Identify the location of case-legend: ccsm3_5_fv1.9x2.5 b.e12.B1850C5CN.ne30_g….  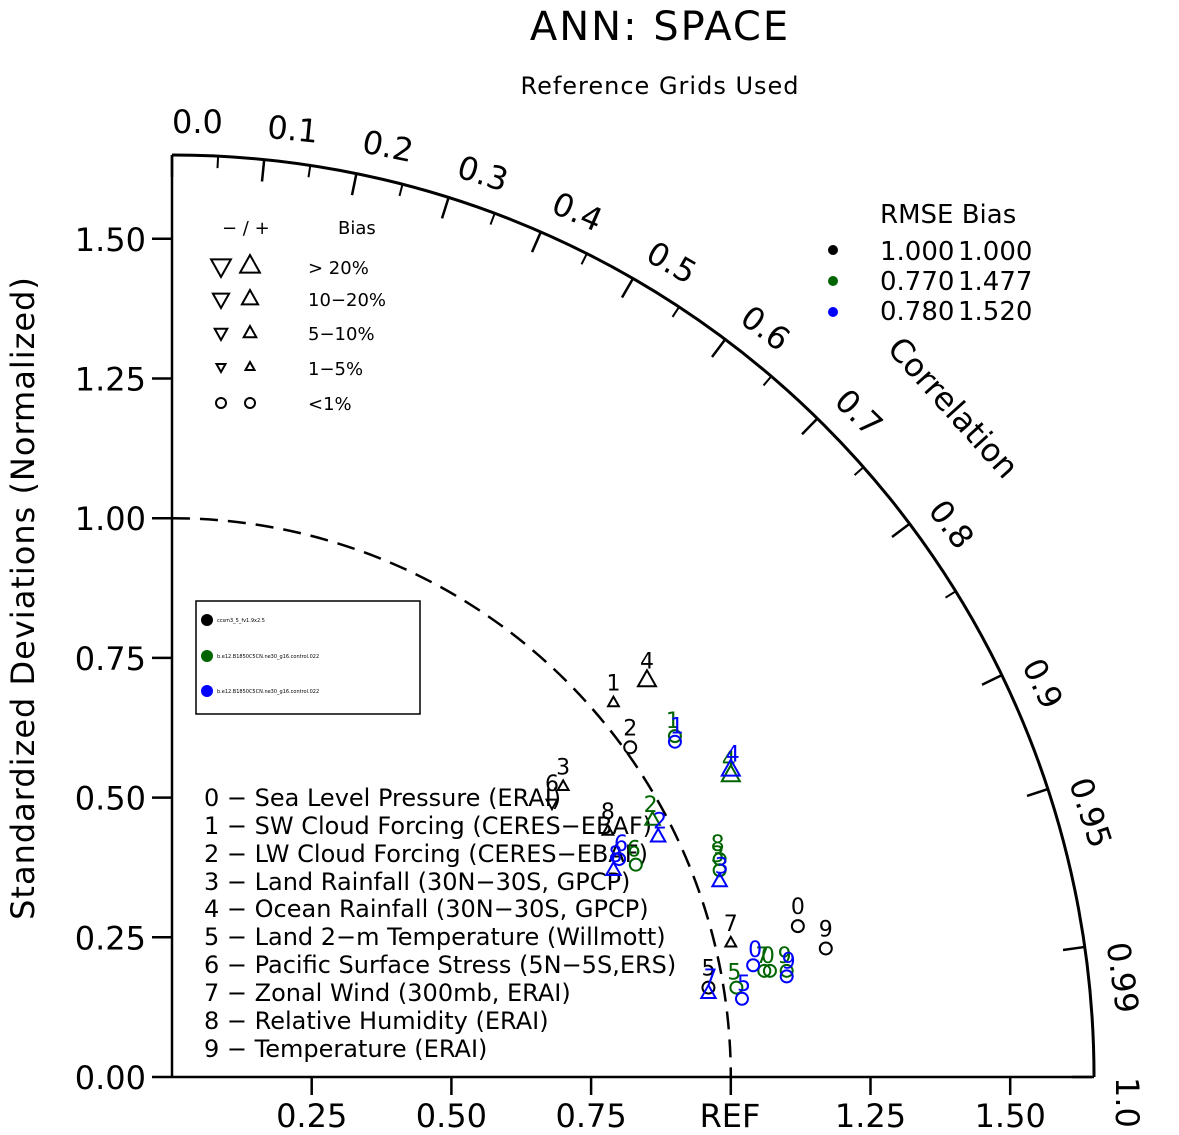
(308, 657).